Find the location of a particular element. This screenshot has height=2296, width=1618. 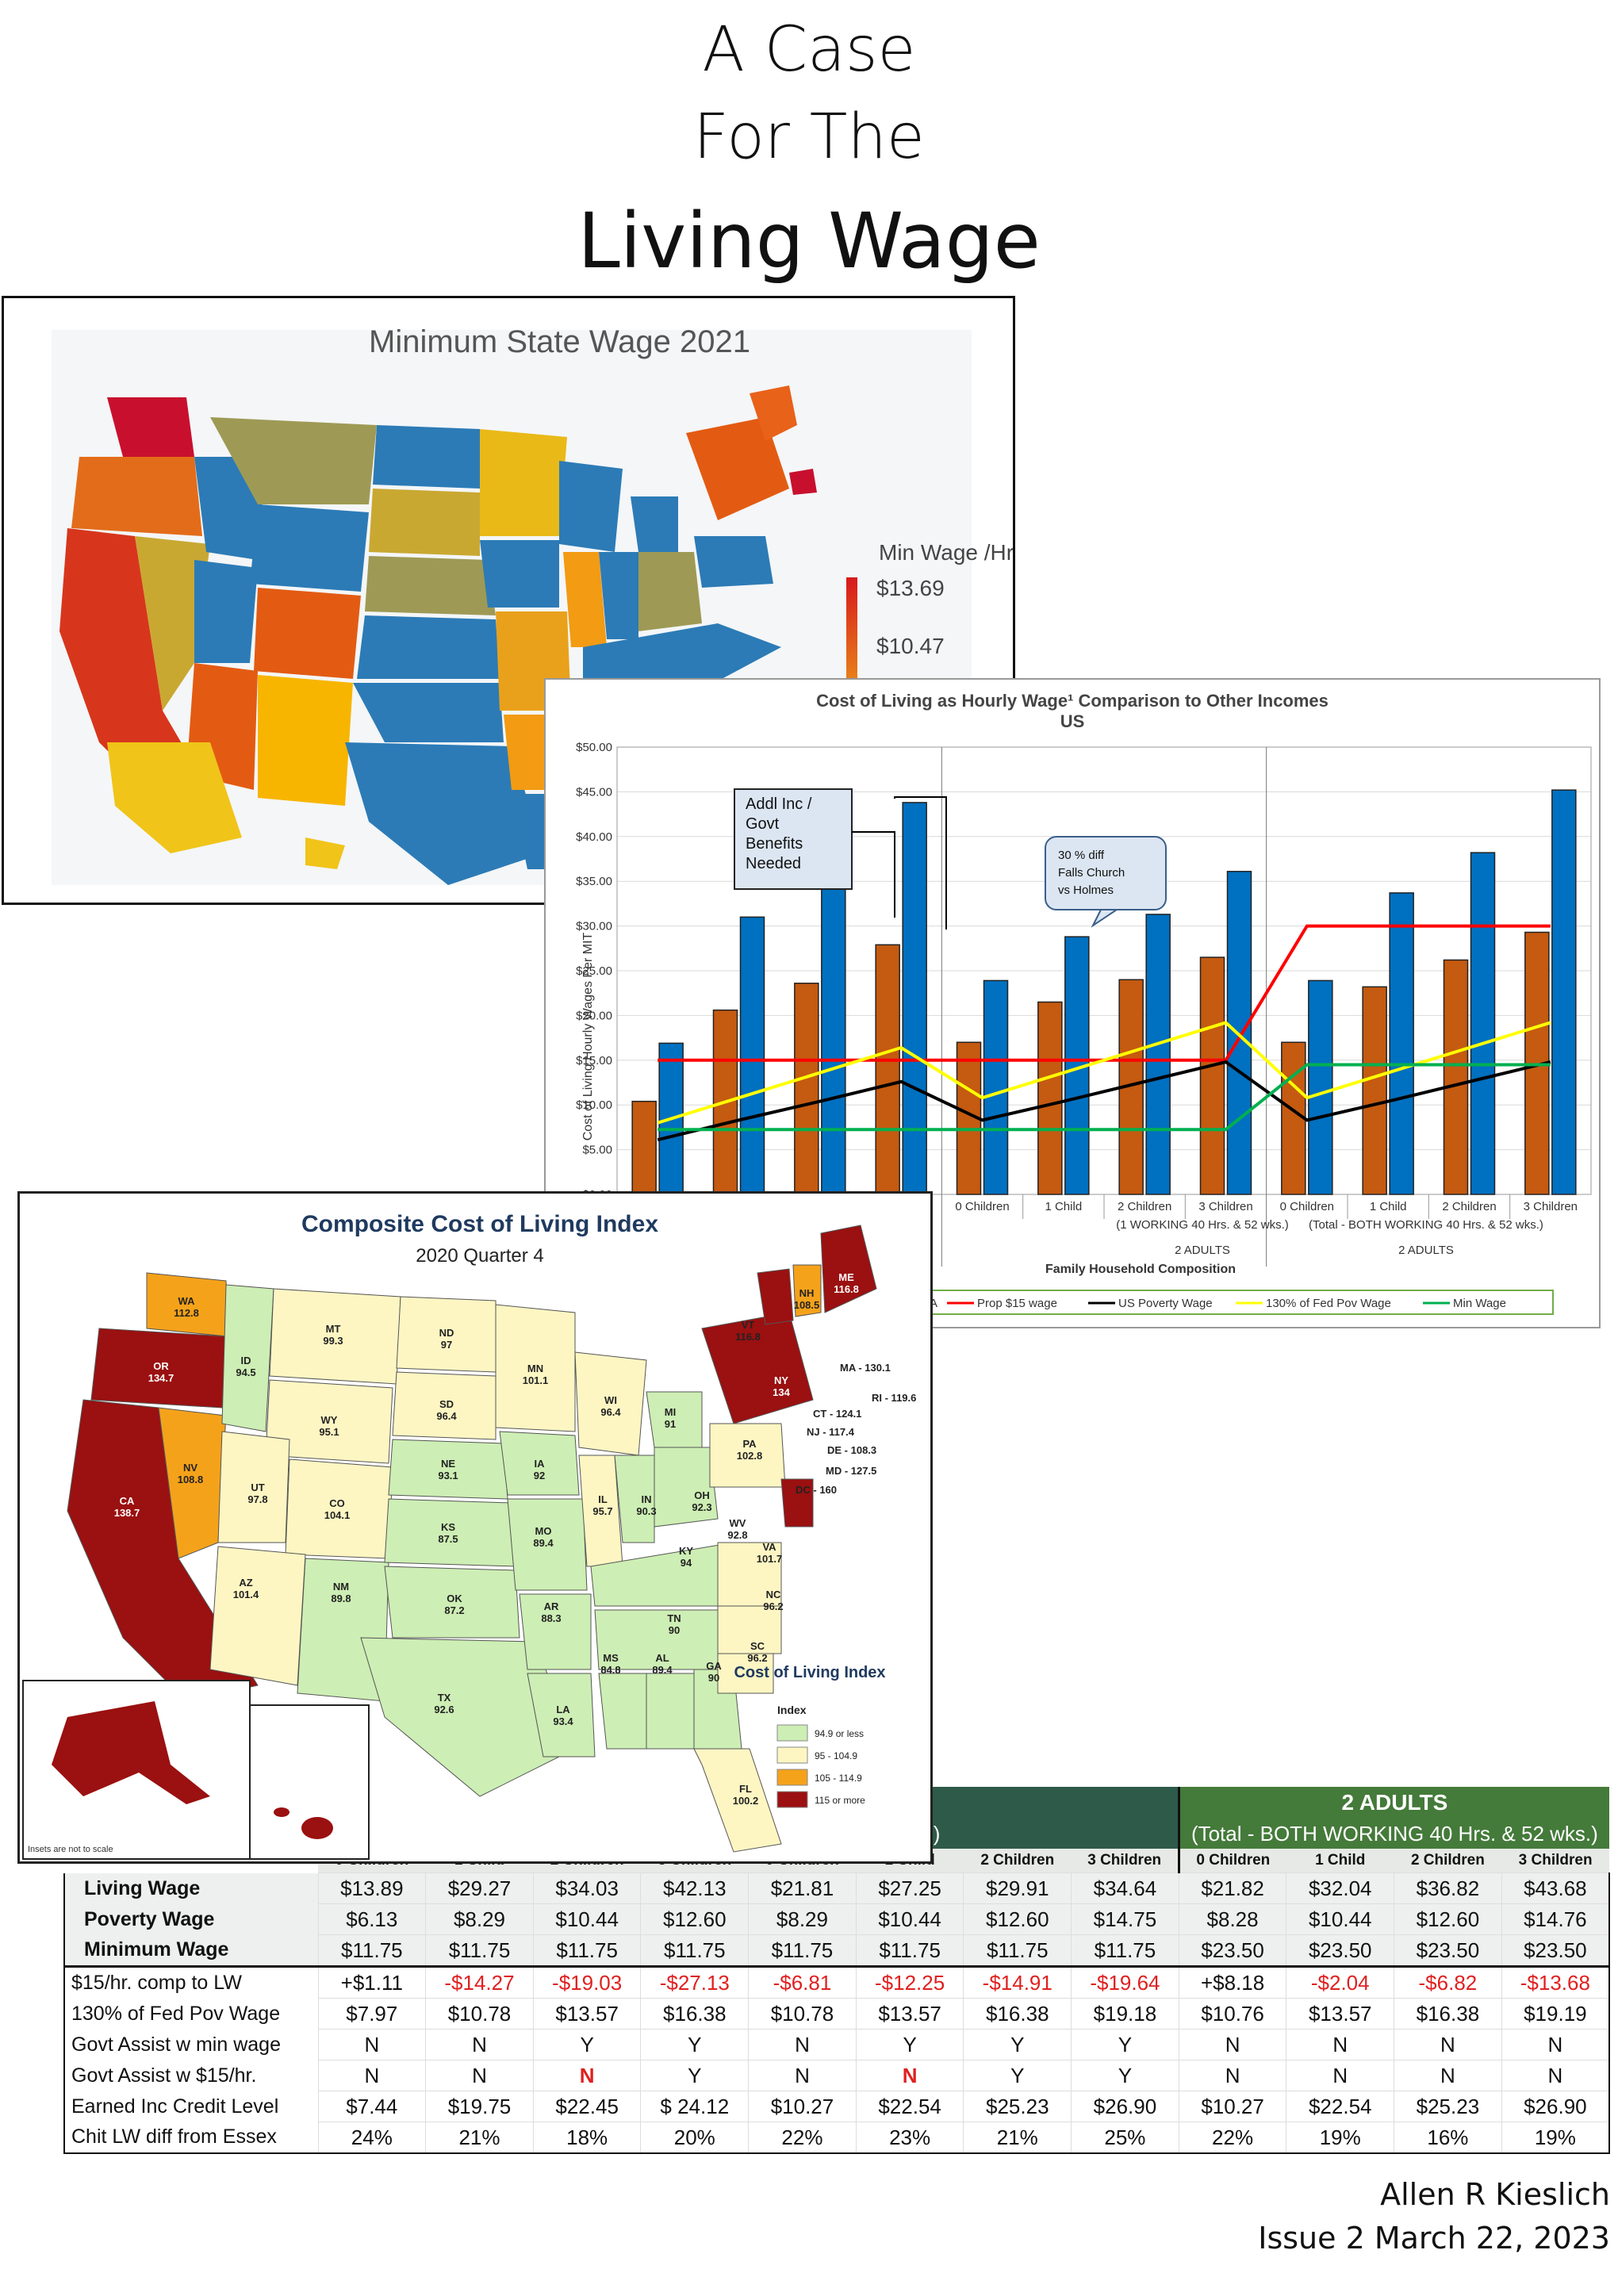

table-cell: $42.13 is located at coordinates (695, 1888).